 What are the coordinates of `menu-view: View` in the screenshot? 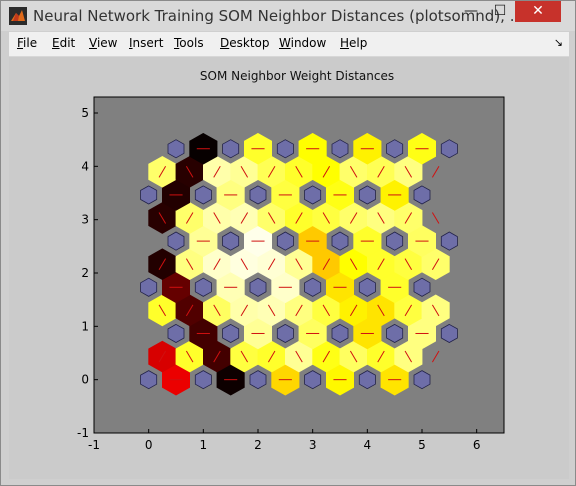 It's located at (103, 43).